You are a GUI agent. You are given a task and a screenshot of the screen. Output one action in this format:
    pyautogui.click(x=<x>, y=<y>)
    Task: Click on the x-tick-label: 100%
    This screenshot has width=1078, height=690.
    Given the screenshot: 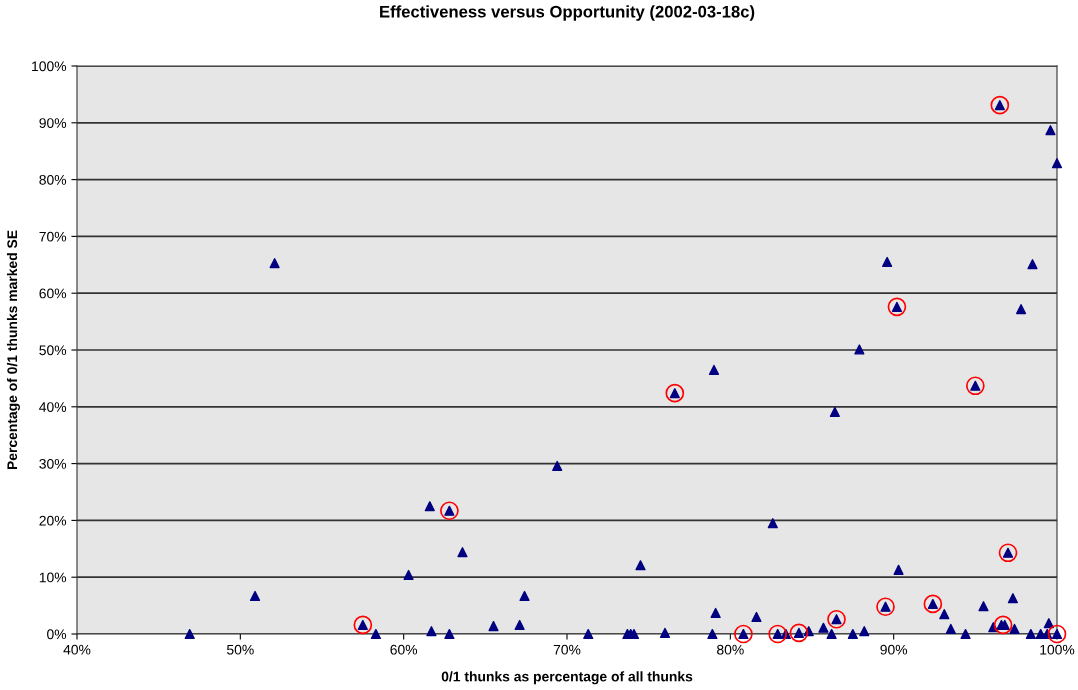 What is the action you would take?
    pyautogui.click(x=1057, y=649)
    